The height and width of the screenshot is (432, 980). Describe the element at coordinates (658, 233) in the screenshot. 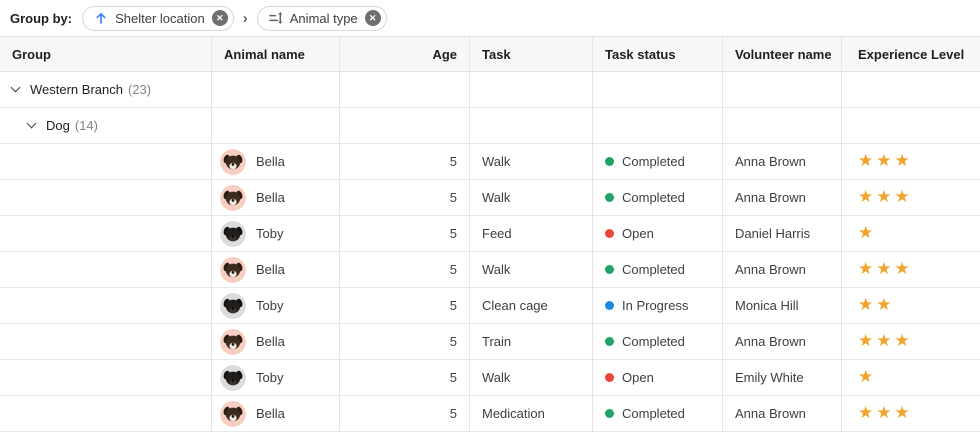

I see `task-status-cell: Open` at that location.